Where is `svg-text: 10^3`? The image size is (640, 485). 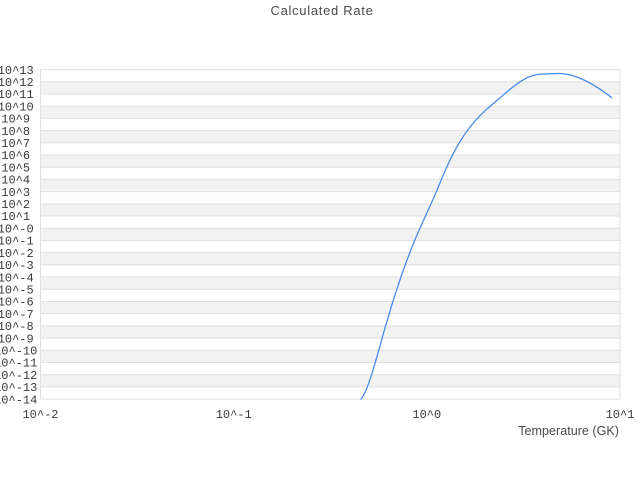
svg-text: 10^3 is located at coordinates (15, 193).